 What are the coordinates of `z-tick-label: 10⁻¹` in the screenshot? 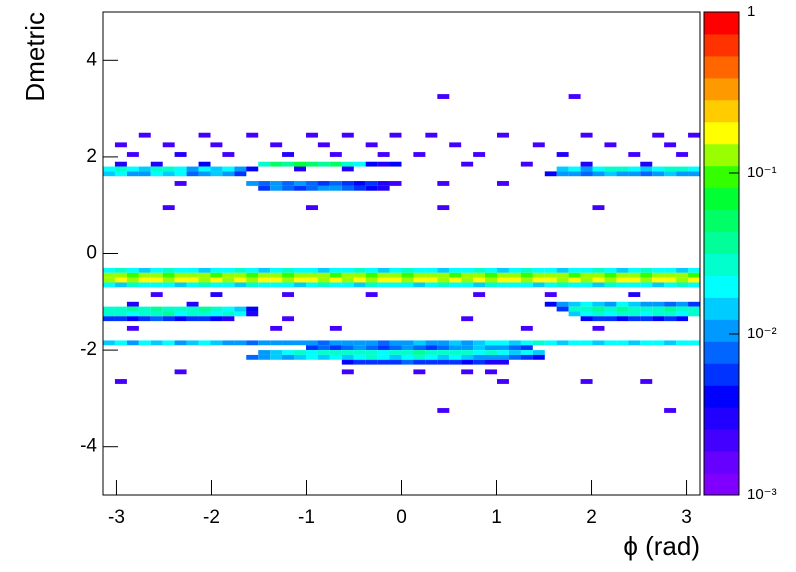 It's located at (762, 172).